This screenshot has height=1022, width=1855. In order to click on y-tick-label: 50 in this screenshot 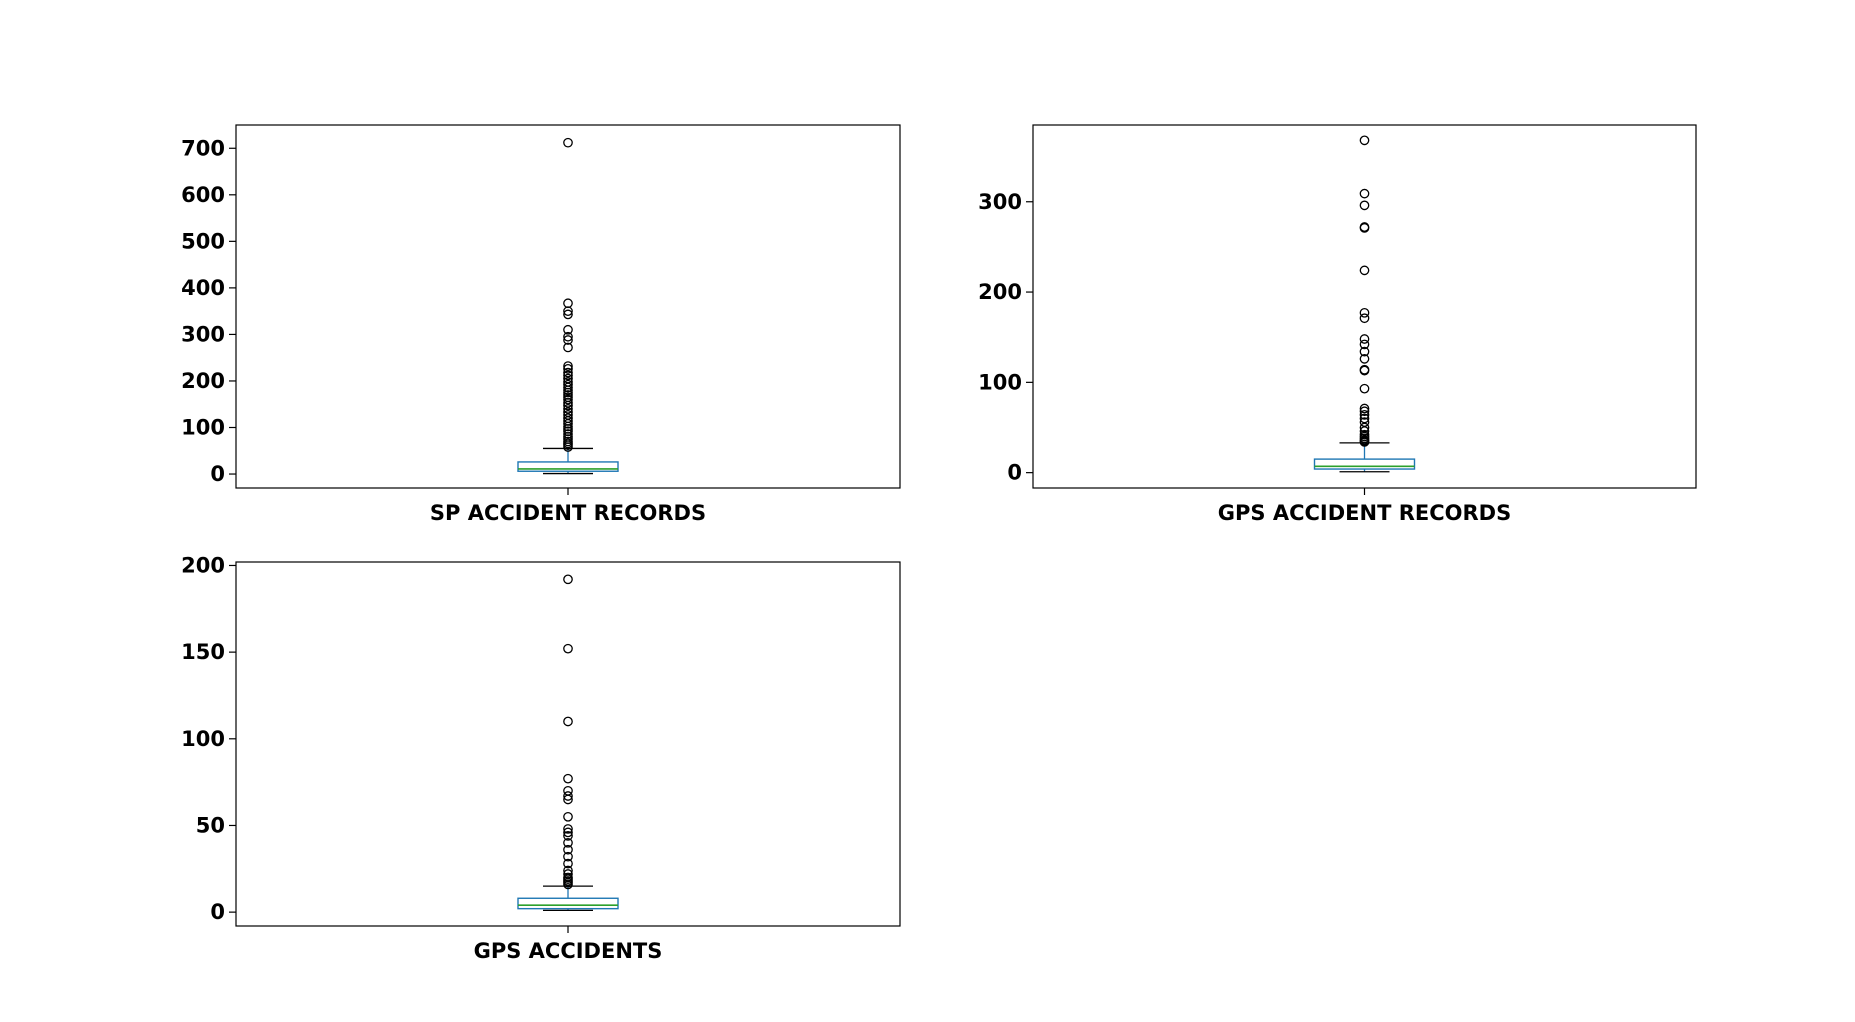, I will do `click(210, 825)`.